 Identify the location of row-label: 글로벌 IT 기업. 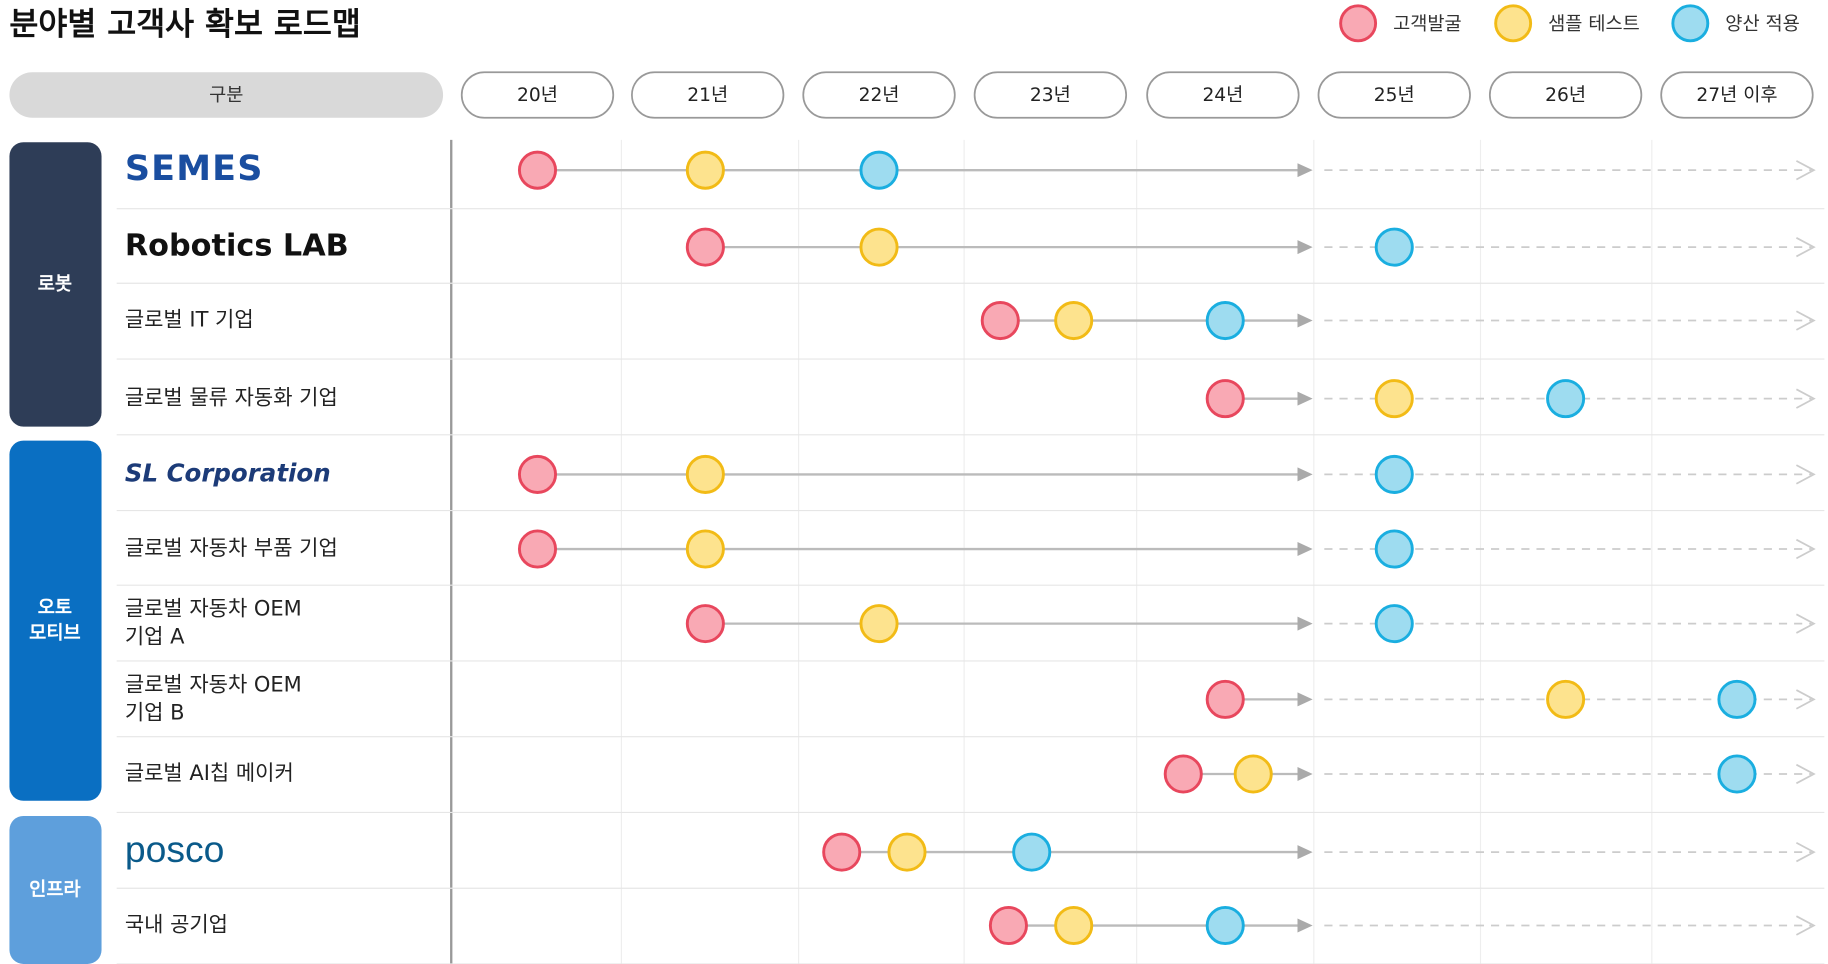
(189, 320).